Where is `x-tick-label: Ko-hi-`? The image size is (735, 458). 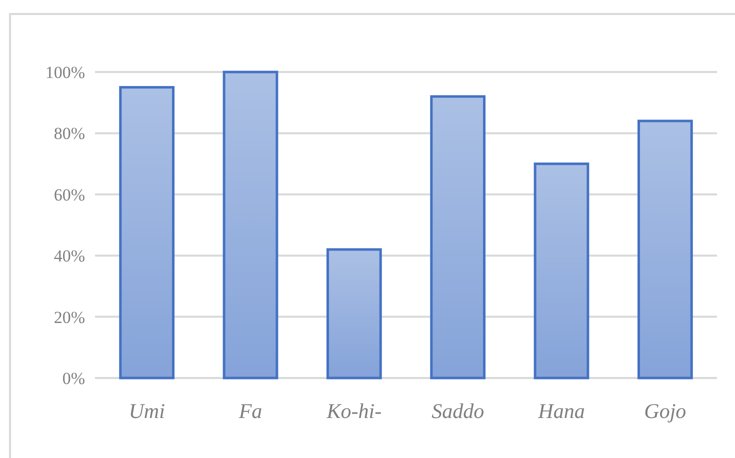
x-tick-label: Ko-hi- is located at coordinates (354, 411).